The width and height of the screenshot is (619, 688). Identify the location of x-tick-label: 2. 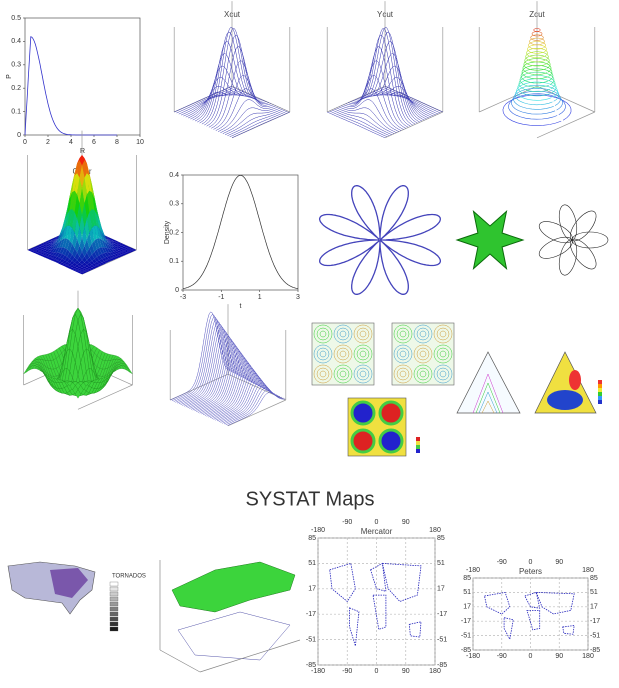
(48, 142).